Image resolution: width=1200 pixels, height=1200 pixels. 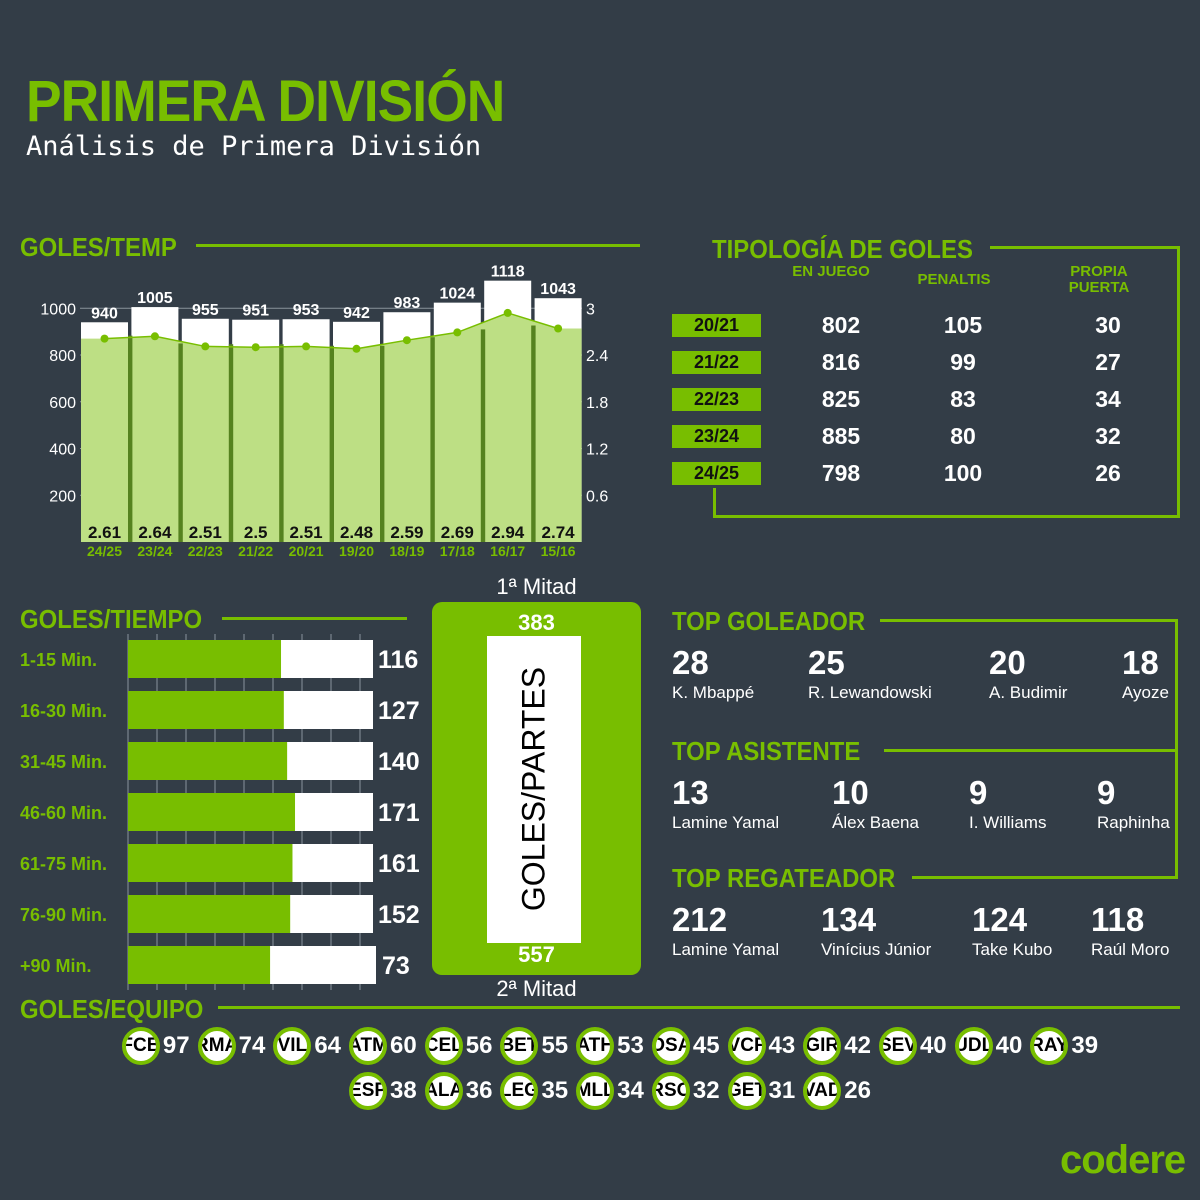 I want to click on top-player-name: A. Budimir, so click(x=1028, y=692).